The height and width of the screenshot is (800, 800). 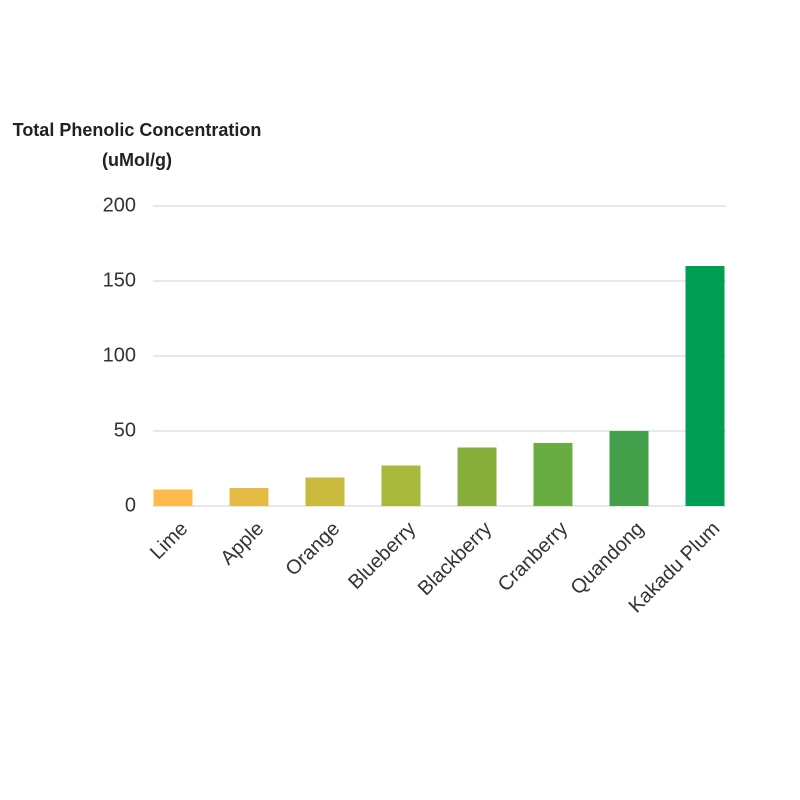 What do you see at coordinates (243, 544) in the screenshot?
I see `x-tick-label: Apple` at bounding box center [243, 544].